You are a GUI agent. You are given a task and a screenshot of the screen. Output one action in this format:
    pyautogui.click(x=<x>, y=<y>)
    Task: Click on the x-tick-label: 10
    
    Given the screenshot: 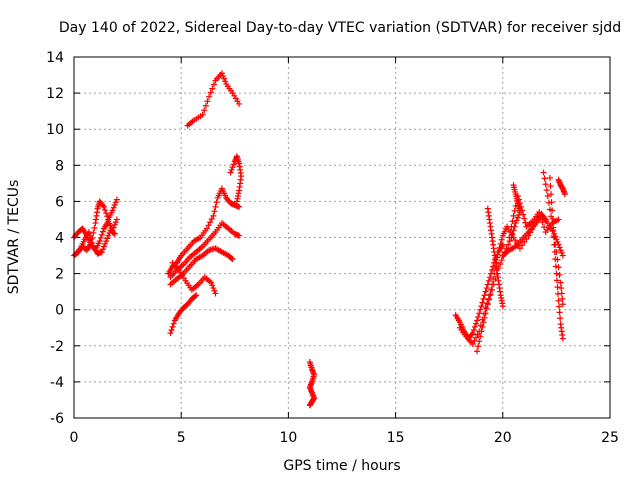 What is the action you would take?
    pyautogui.click(x=288, y=438)
    